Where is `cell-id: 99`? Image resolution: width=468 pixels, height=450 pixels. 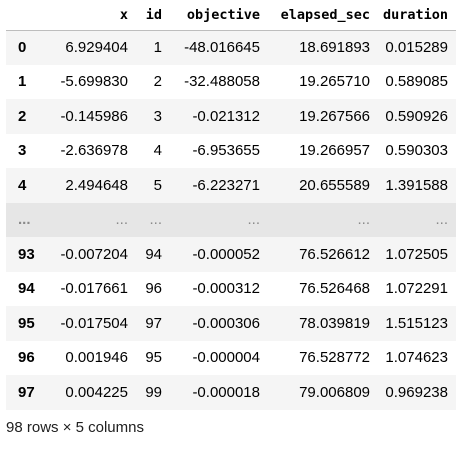
cell-id: 99 is located at coordinates (153, 392).